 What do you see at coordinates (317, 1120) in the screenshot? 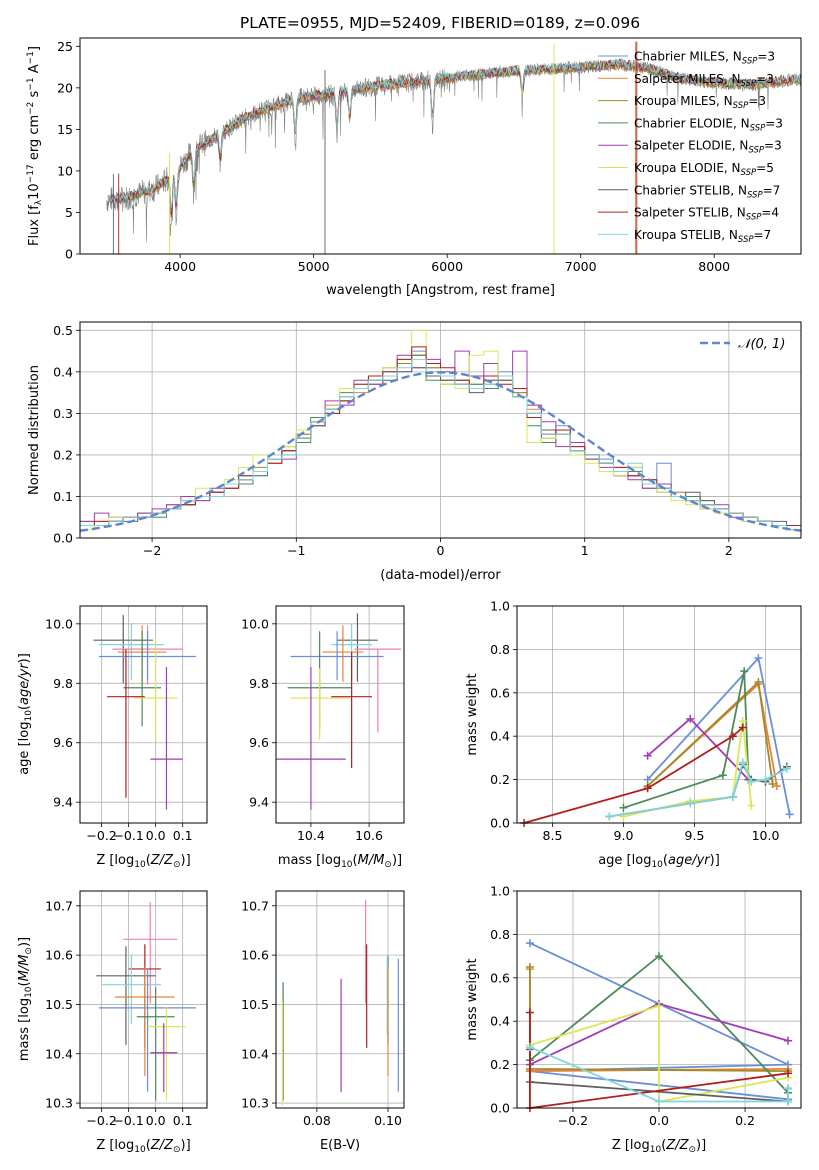
I see `x-tick-label: 0.08` at bounding box center [317, 1120].